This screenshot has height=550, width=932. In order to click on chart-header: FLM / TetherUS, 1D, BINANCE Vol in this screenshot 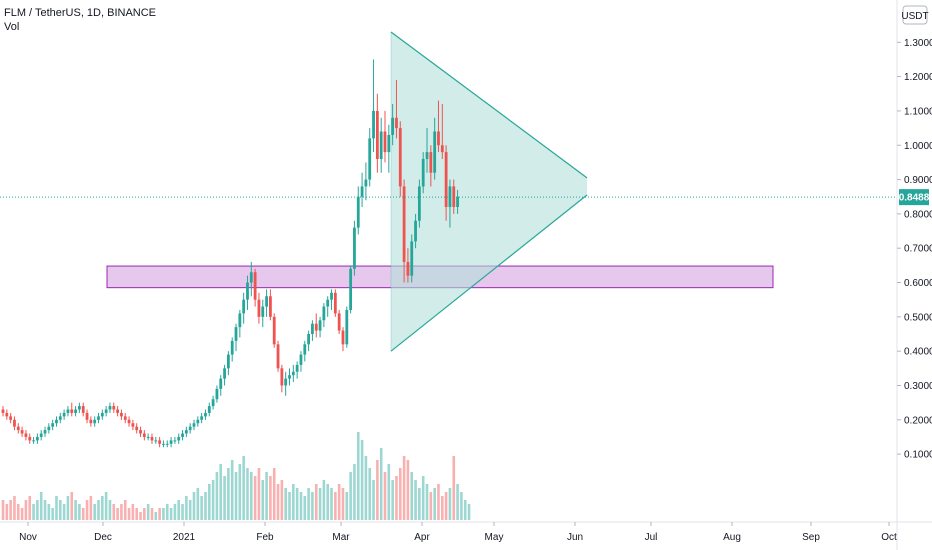, I will do `click(80, 20)`.